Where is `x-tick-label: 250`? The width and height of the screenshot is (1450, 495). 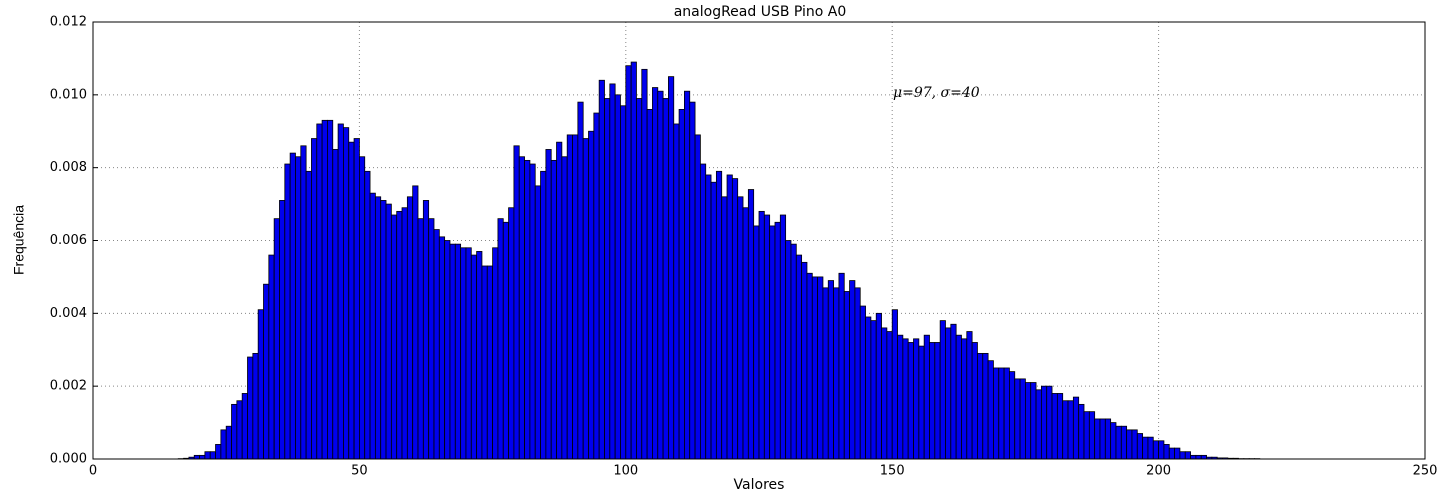
x-tick-label: 250 is located at coordinates (1425, 471).